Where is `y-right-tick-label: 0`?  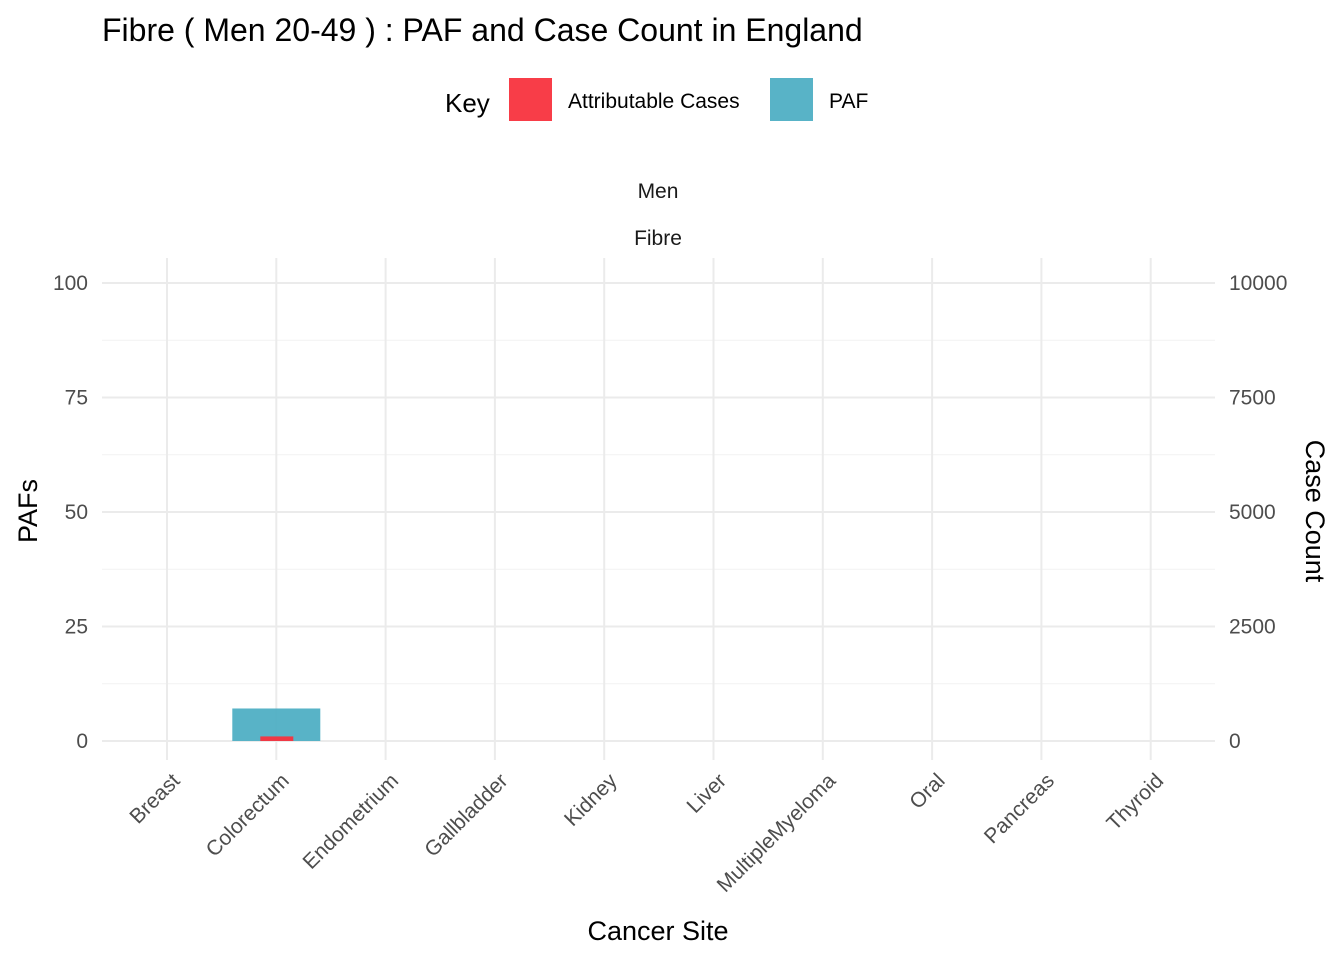 y-right-tick-label: 0 is located at coordinates (1235, 741).